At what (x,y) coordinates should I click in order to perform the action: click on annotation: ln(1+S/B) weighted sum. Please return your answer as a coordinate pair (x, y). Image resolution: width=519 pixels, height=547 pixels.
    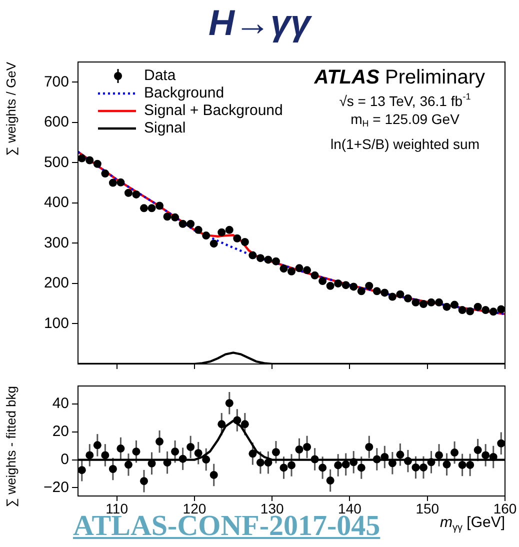
    Looking at the image, I should click on (405, 144).